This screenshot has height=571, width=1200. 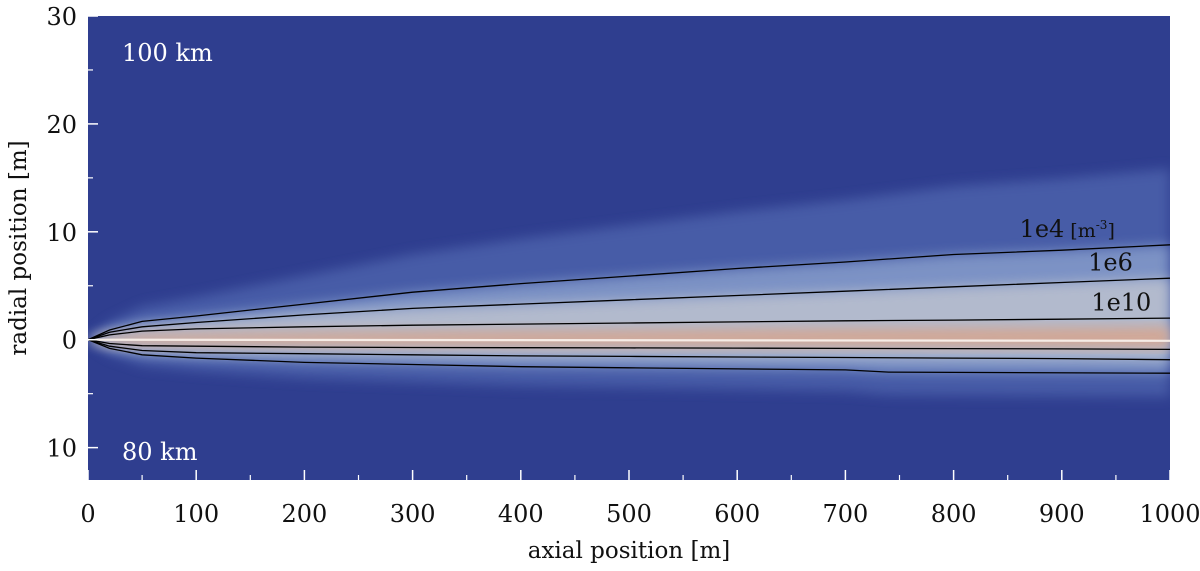 I want to click on x-tick-label-800: 800, so click(x=954, y=514).